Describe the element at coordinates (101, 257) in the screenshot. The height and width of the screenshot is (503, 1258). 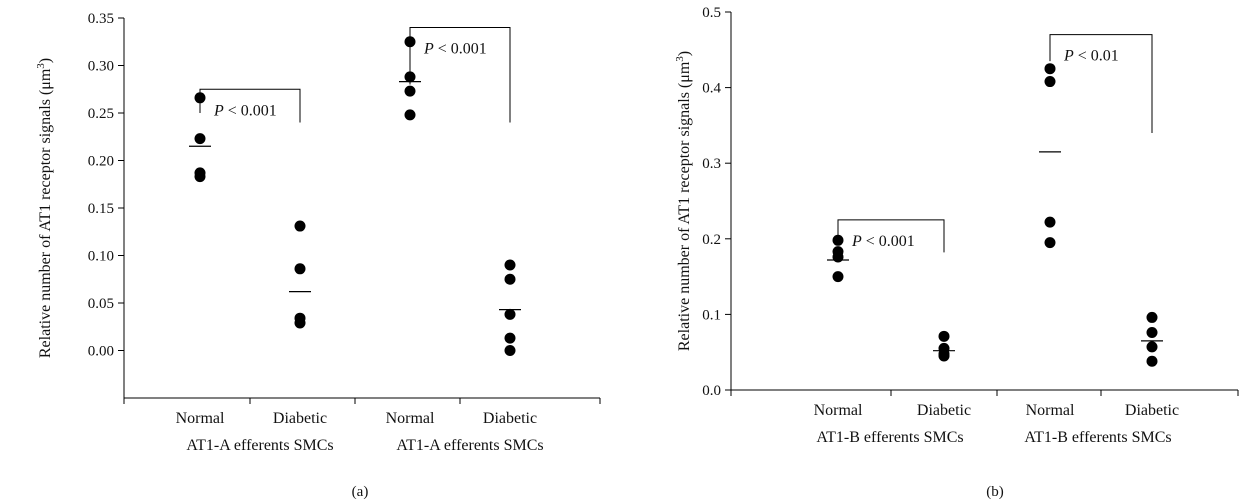
I see `y-tick-label: 0.10` at that location.